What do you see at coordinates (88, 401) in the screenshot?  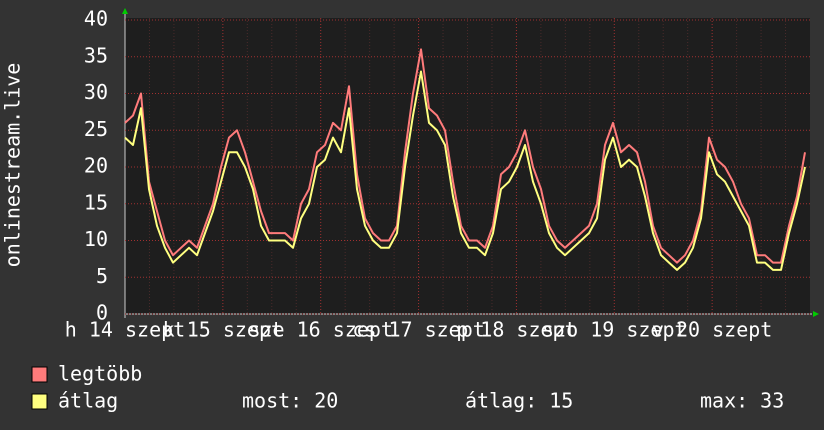 I see `legend-label: átlag` at bounding box center [88, 401].